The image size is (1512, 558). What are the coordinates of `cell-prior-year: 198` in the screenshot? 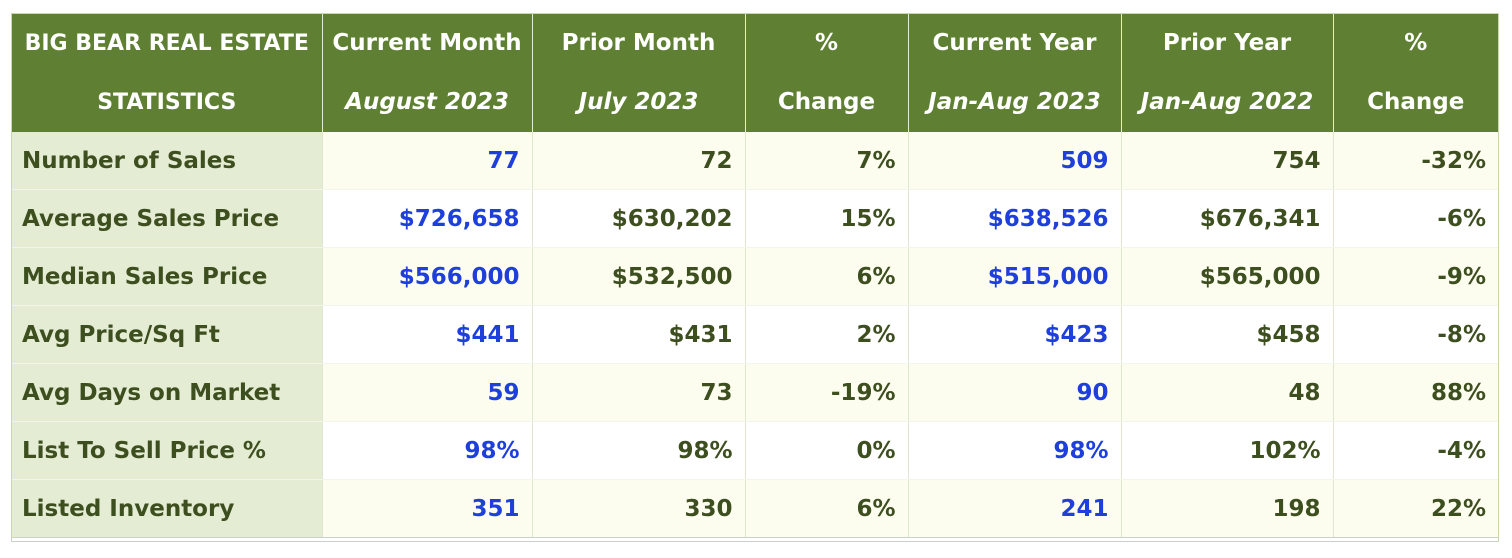 It's located at (1226, 508).